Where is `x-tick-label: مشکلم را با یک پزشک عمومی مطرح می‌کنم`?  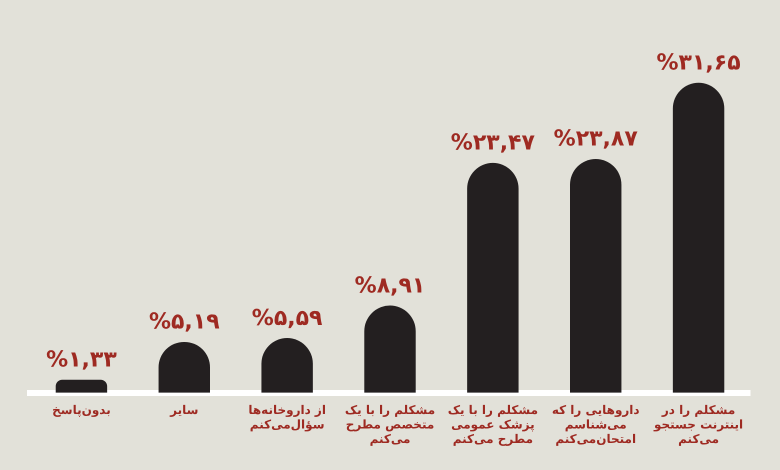 x-tick-label: مشکلم را با یک پزشک عمومی مطرح می‌کنم is located at coordinates (493, 424).